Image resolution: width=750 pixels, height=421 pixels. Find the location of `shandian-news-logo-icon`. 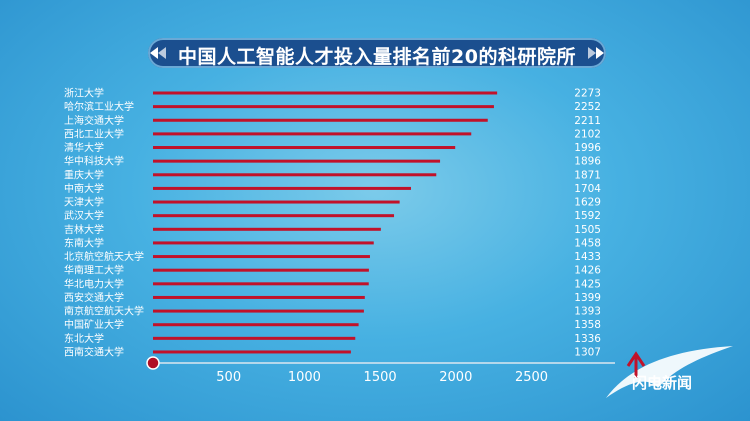

shandian-news-logo-icon is located at coordinates (669, 372).